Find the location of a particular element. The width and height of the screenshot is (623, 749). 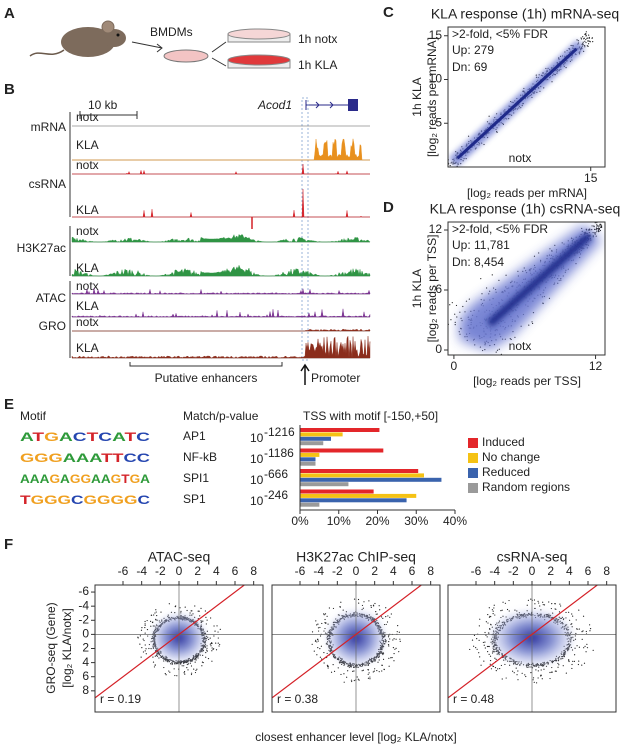

motif-name: SP1 is located at coordinates (194, 499).